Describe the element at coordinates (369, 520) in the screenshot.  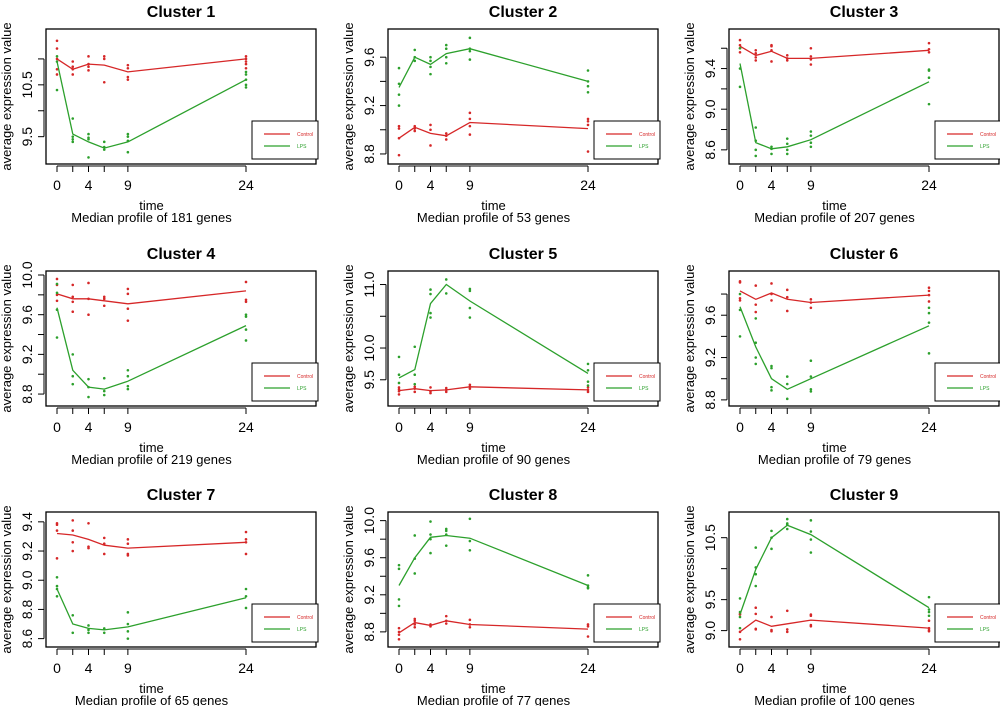
I see `y-tick-label: 10.0` at that location.